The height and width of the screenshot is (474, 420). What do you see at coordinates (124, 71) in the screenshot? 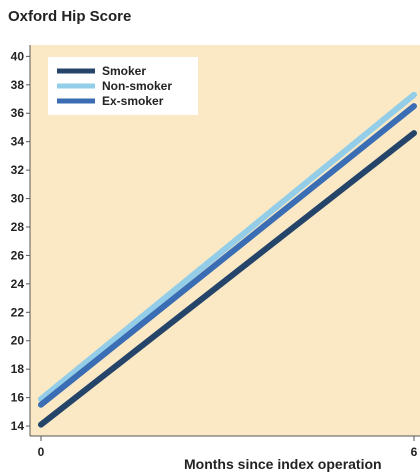
I see `legend-label-smoker: Smoker` at bounding box center [124, 71].